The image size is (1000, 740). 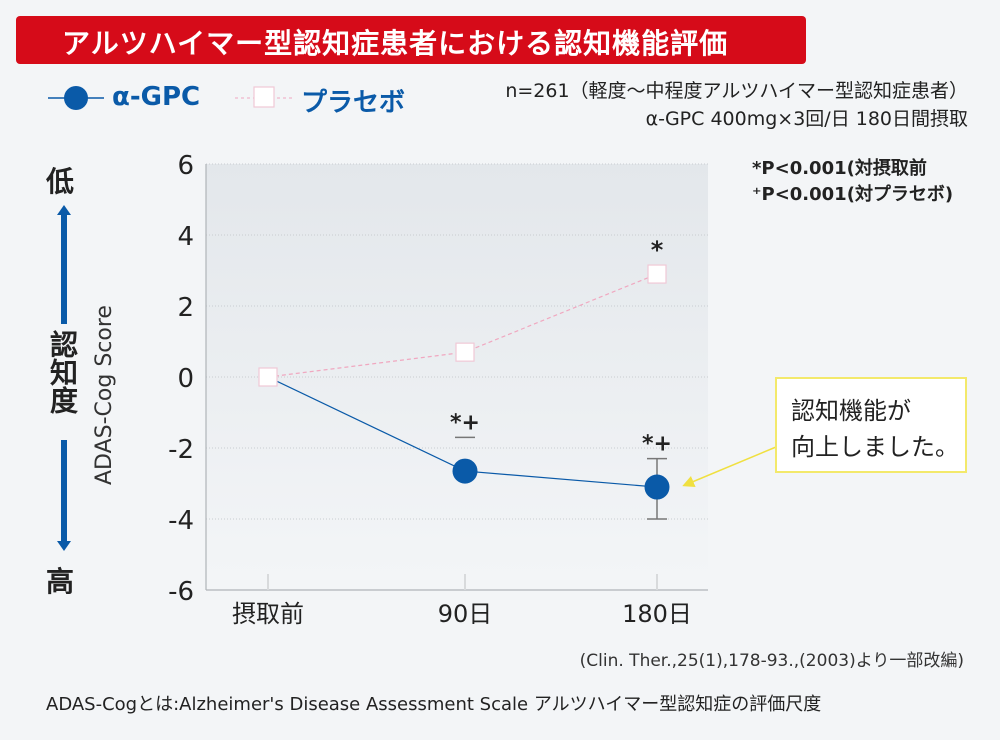 I want to click on placebo-significance-mark: *, so click(x=657, y=250).